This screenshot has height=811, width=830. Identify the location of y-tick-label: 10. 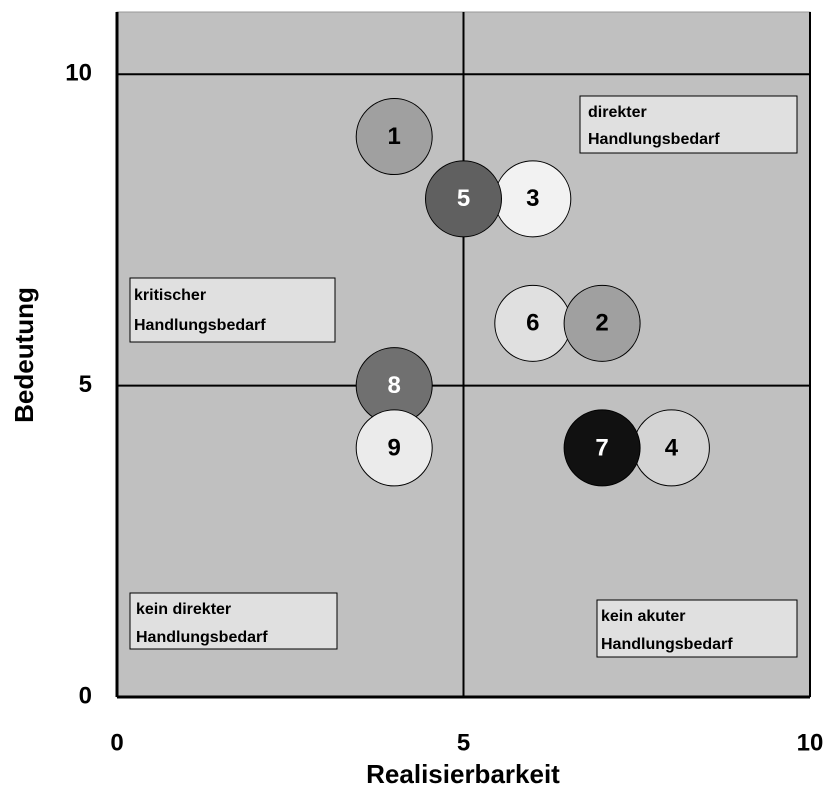
(78, 73).